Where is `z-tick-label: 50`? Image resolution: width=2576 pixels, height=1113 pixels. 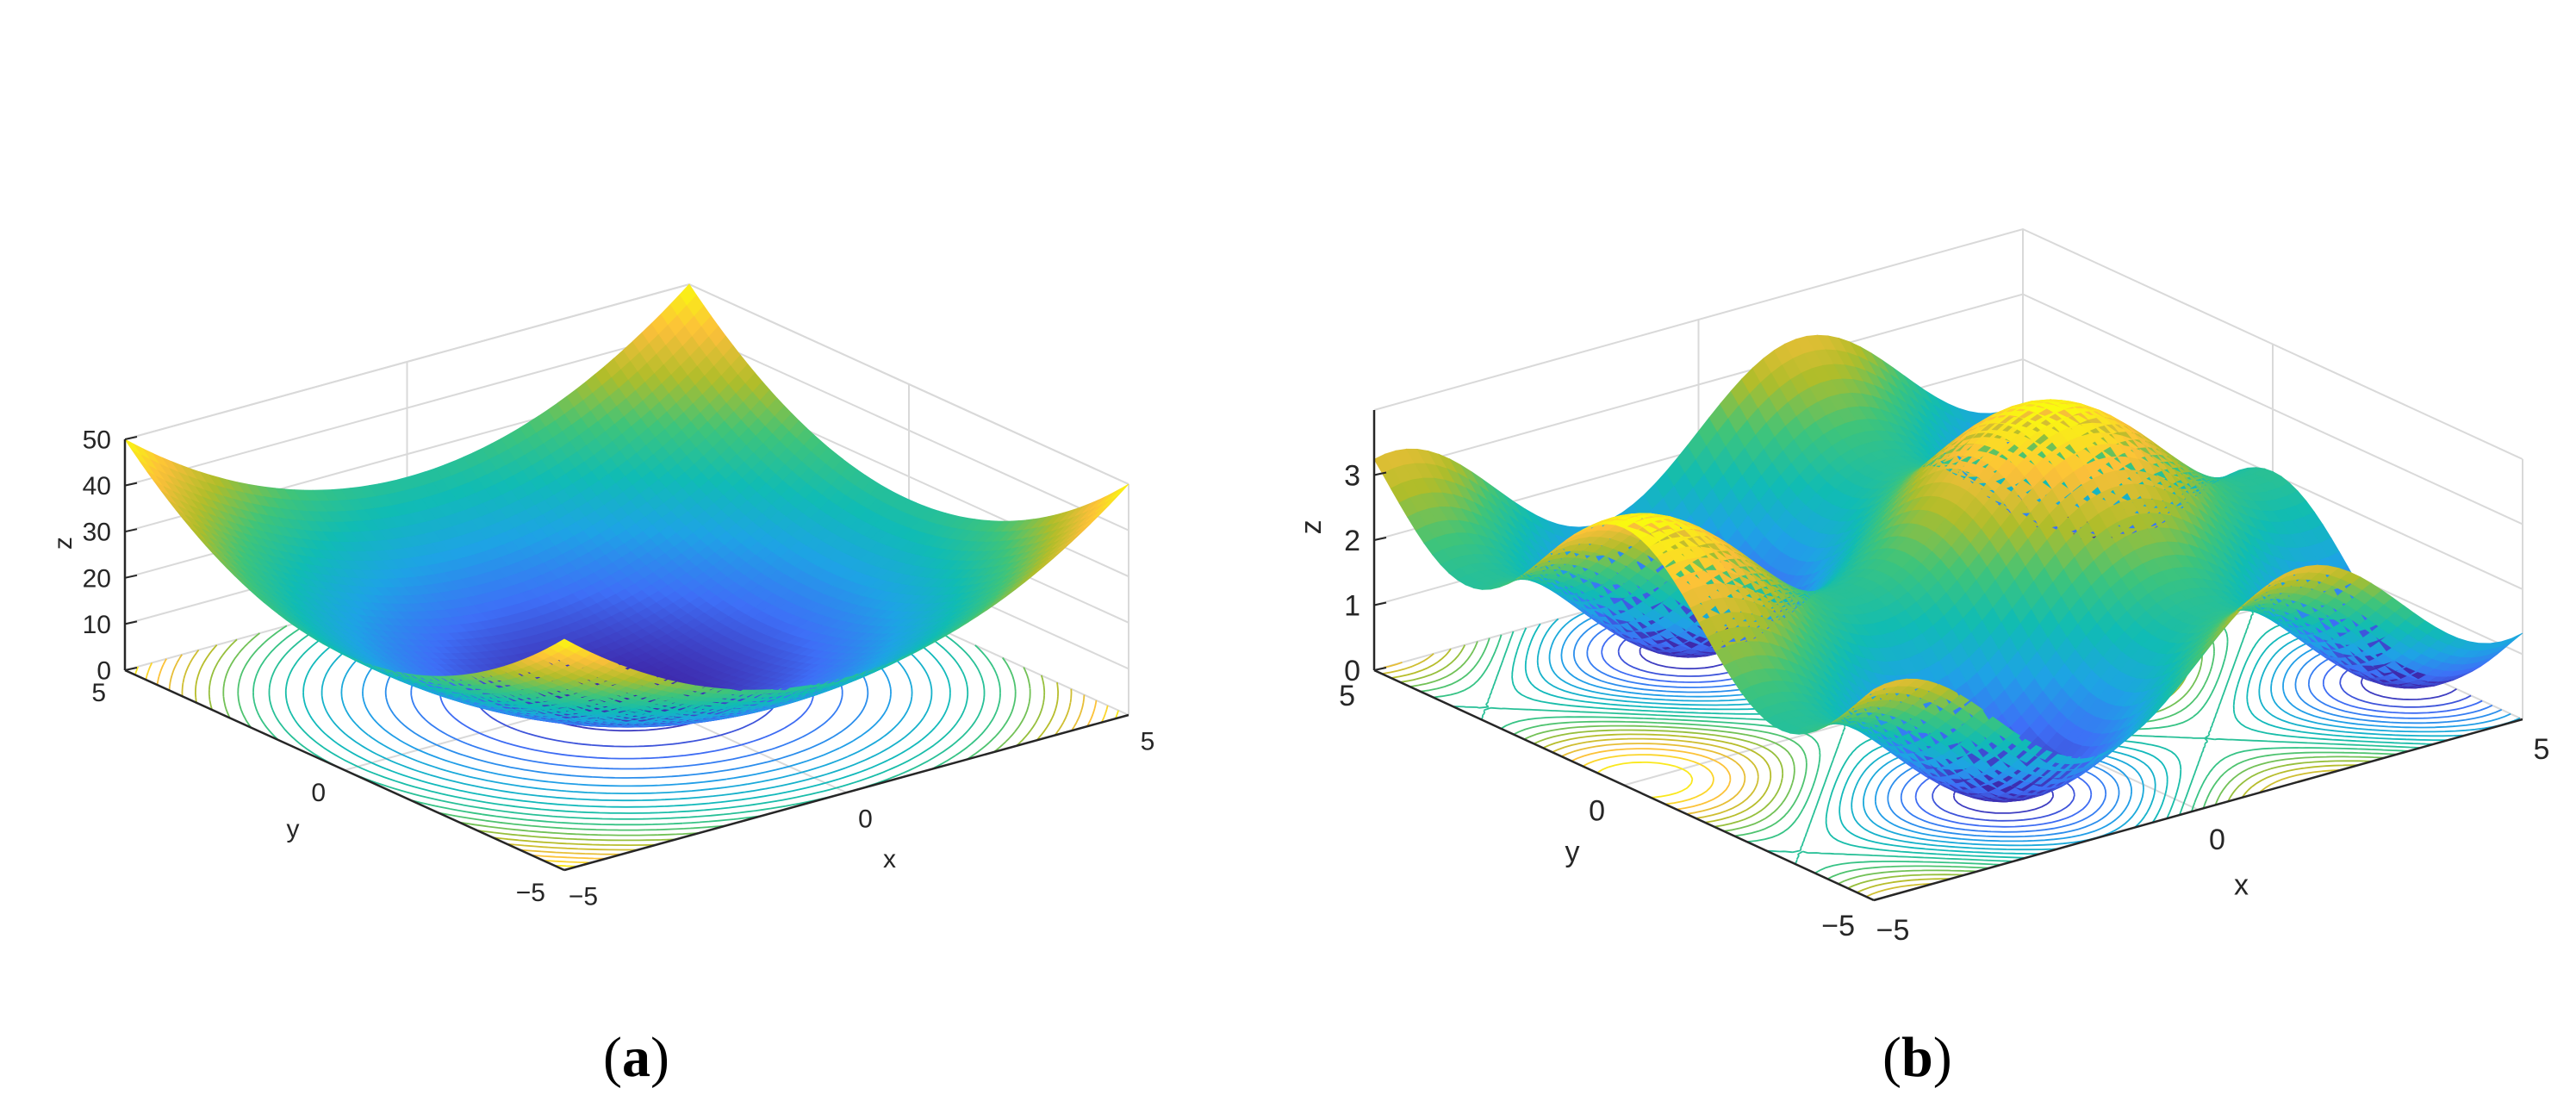
z-tick-label: 50 is located at coordinates (97, 440).